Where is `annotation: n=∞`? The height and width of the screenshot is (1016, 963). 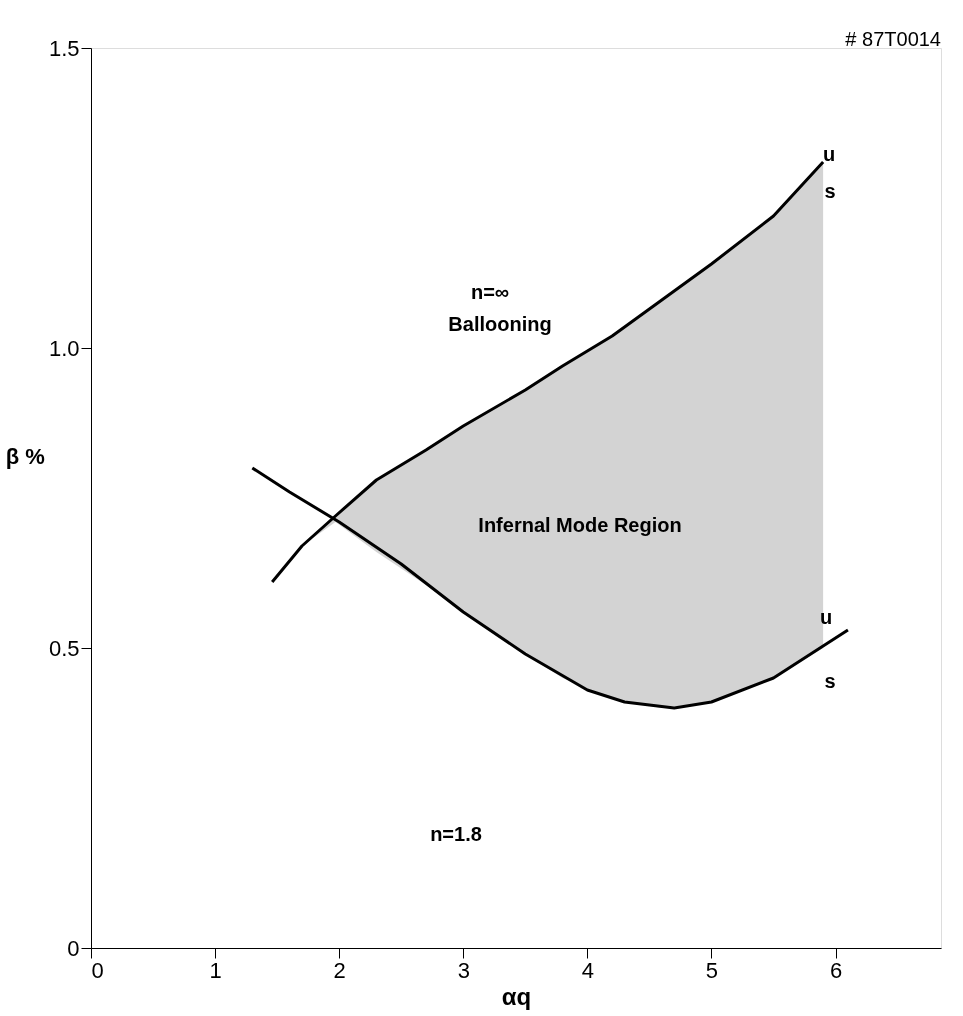 annotation: n=∞ is located at coordinates (490, 292).